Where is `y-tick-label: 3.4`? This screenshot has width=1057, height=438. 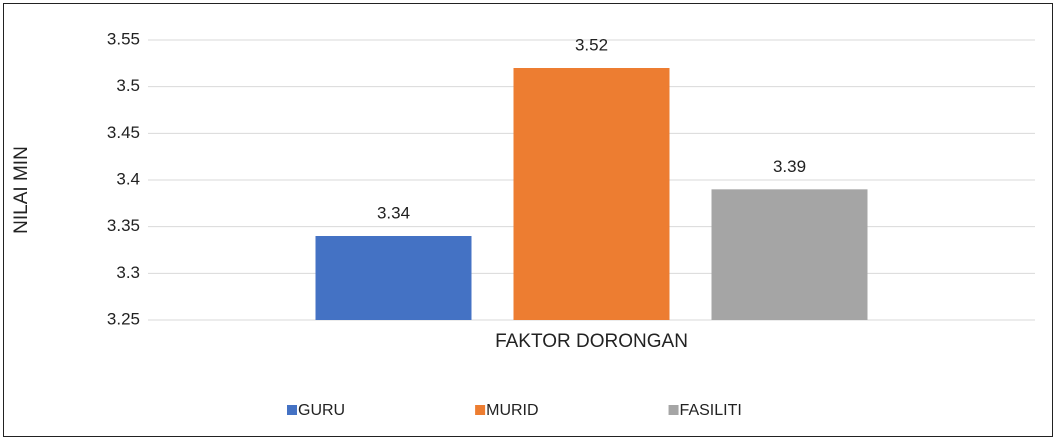 y-tick-label: 3.4 is located at coordinates (128, 178).